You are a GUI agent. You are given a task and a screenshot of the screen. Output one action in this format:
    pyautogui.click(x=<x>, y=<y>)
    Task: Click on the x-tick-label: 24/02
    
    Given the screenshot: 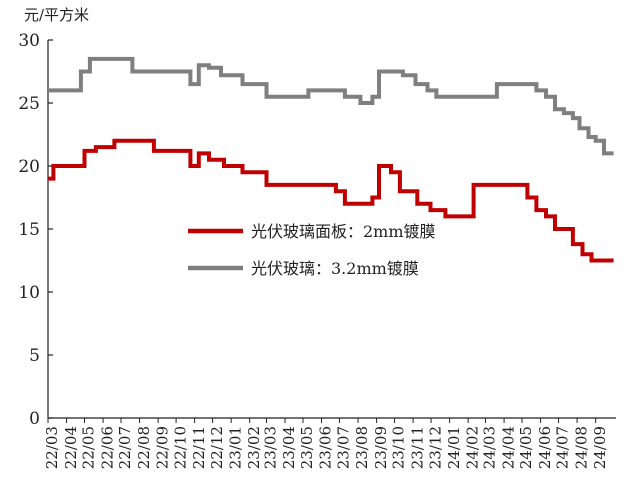 What is the action you would take?
    pyautogui.click(x=472, y=447)
    